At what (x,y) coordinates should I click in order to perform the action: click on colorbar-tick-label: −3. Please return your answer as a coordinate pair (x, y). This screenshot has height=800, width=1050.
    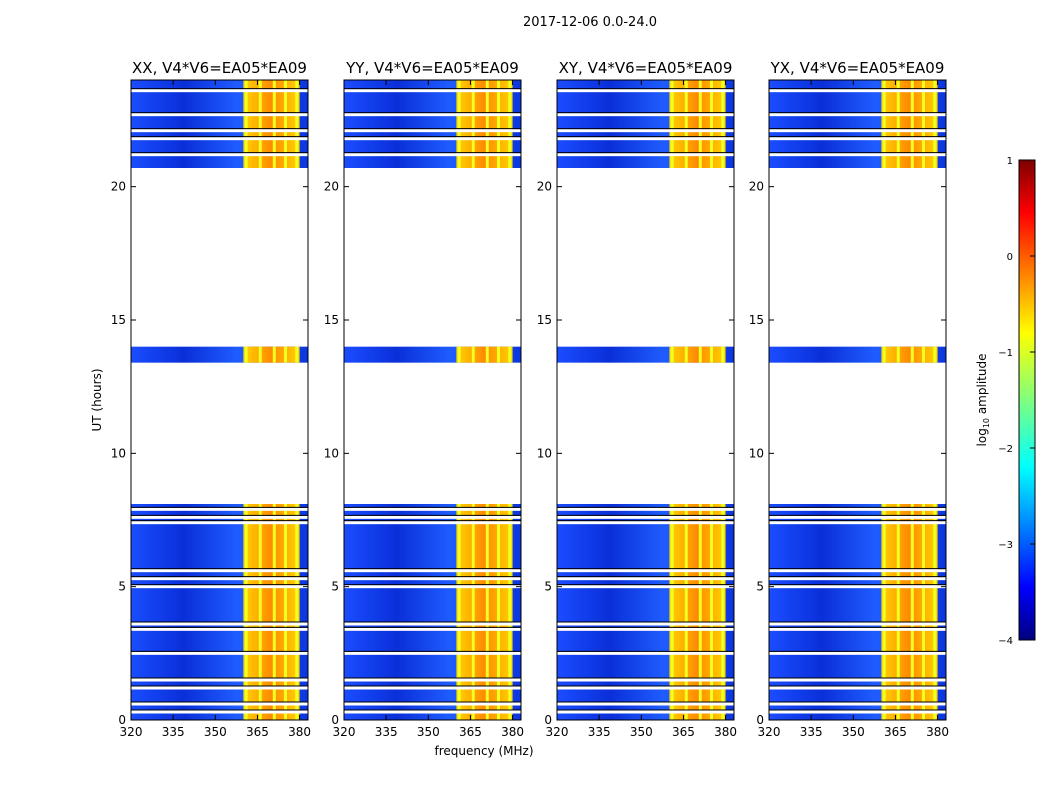
    Looking at the image, I should click on (1005, 545).